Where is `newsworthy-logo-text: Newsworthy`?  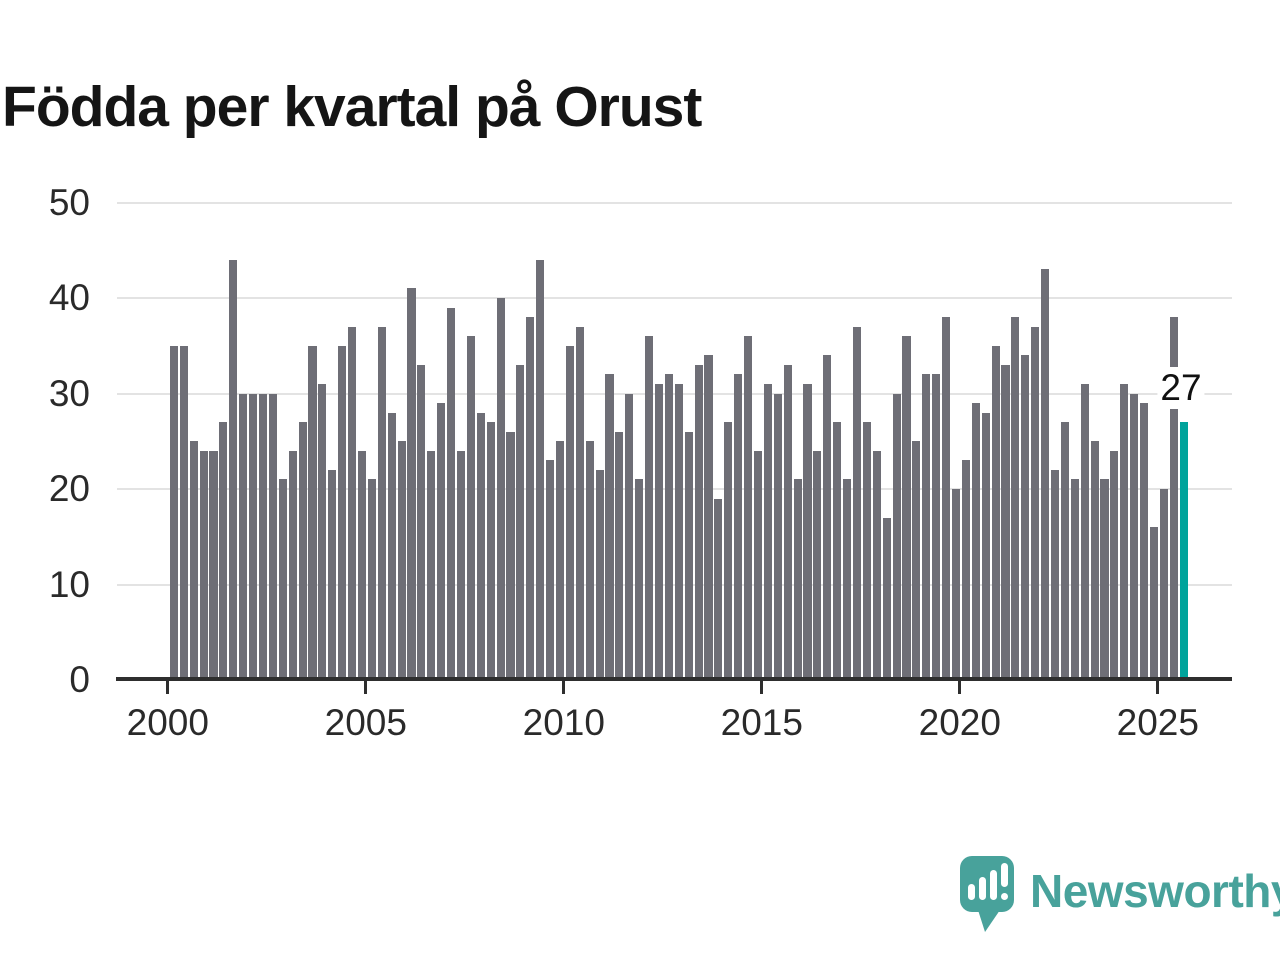
newsworthy-logo-text: Newsworthy is located at coordinates (1155, 891).